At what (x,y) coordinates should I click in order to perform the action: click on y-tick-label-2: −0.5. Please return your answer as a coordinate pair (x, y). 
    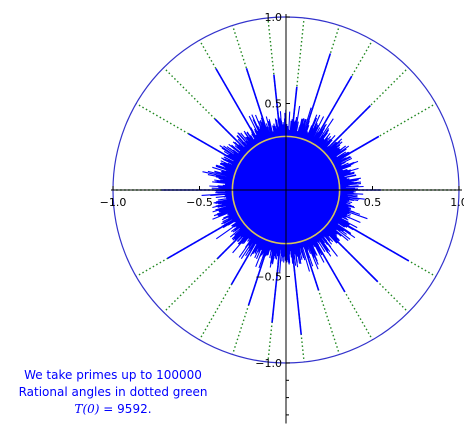
    Looking at the image, I should click on (268, 277).